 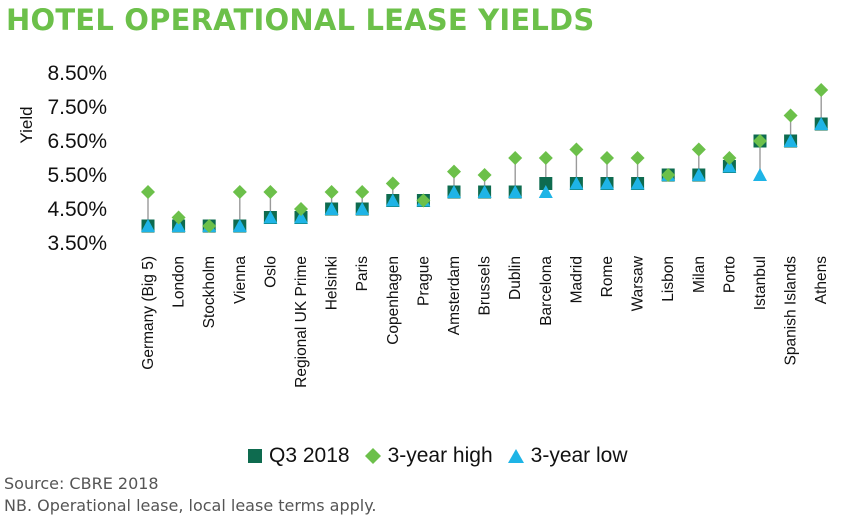 I want to click on y-tick-label: 6.50%, so click(x=77, y=141).